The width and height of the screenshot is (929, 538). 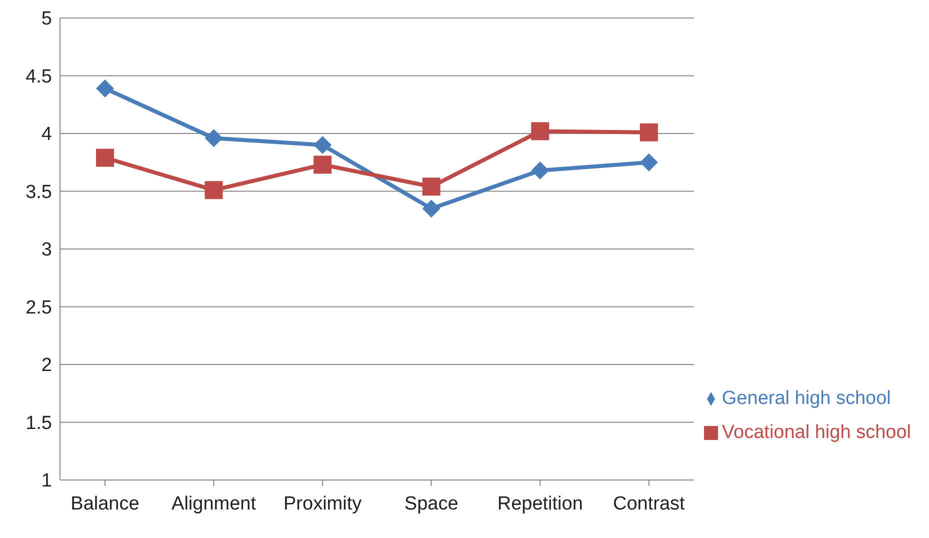 What do you see at coordinates (39, 307) in the screenshot?
I see `y-tick-label: 2.5` at bounding box center [39, 307].